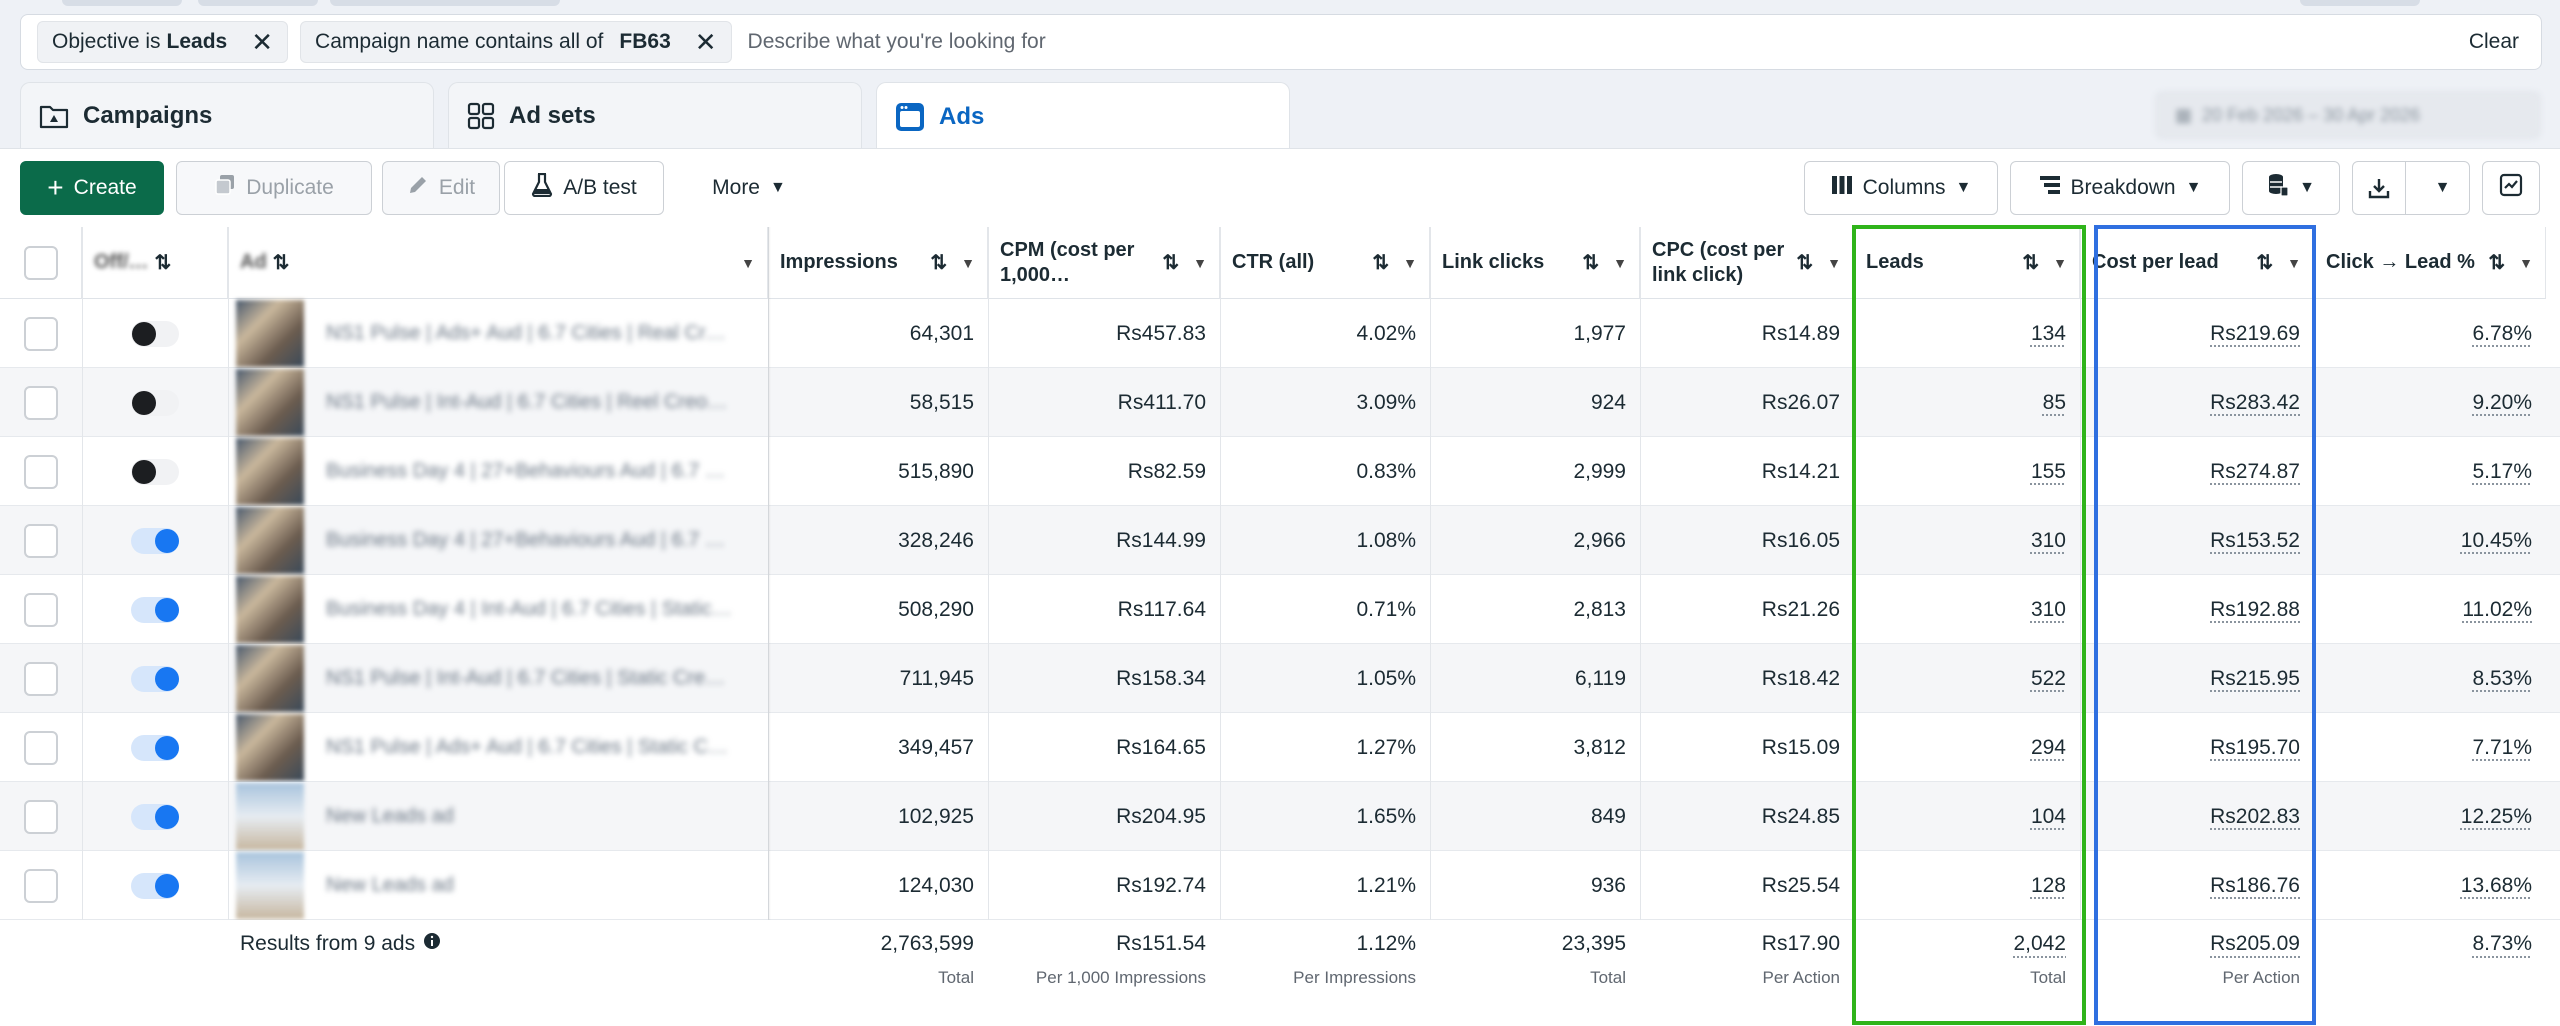 This screenshot has height=1026, width=2560. Describe the element at coordinates (2197, 885) in the screenshot. I see `cell-cpl: Rs186.76` at that location.